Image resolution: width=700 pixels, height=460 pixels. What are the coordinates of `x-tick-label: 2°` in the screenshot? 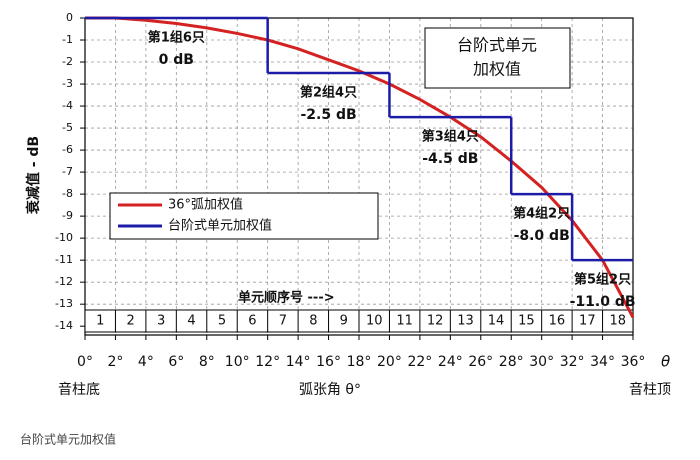 It's located at (115, 362).